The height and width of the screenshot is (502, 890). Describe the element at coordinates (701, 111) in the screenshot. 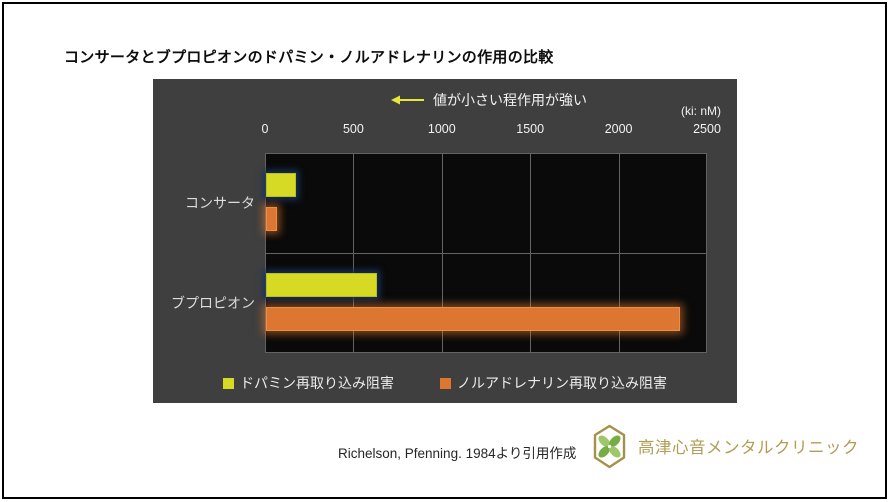

I see `axis-unit-label: (ki: nM)` at that location.